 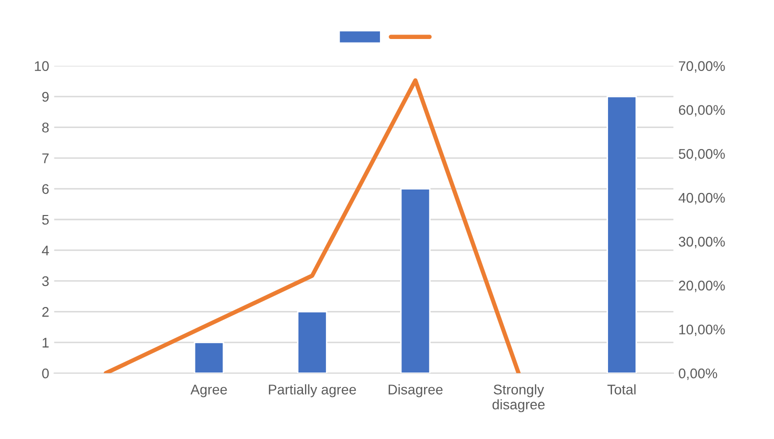 I want to click on y-tick-label: 6, so click(x=45, y=189).